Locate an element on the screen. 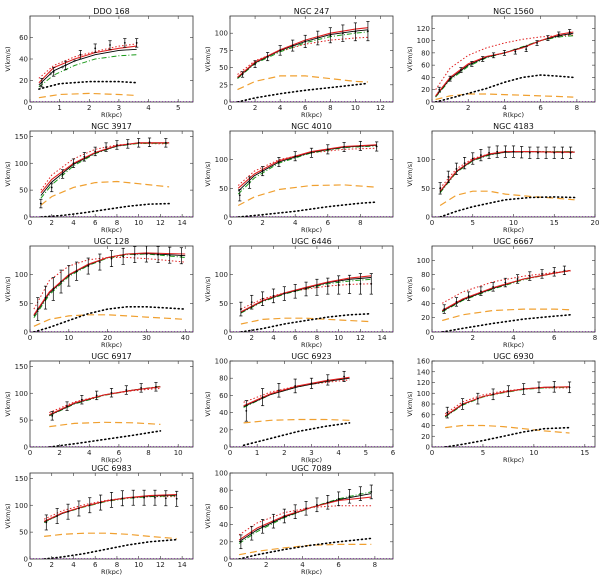  panel-title: NGC 4010 is located at coordinates (311, 126).